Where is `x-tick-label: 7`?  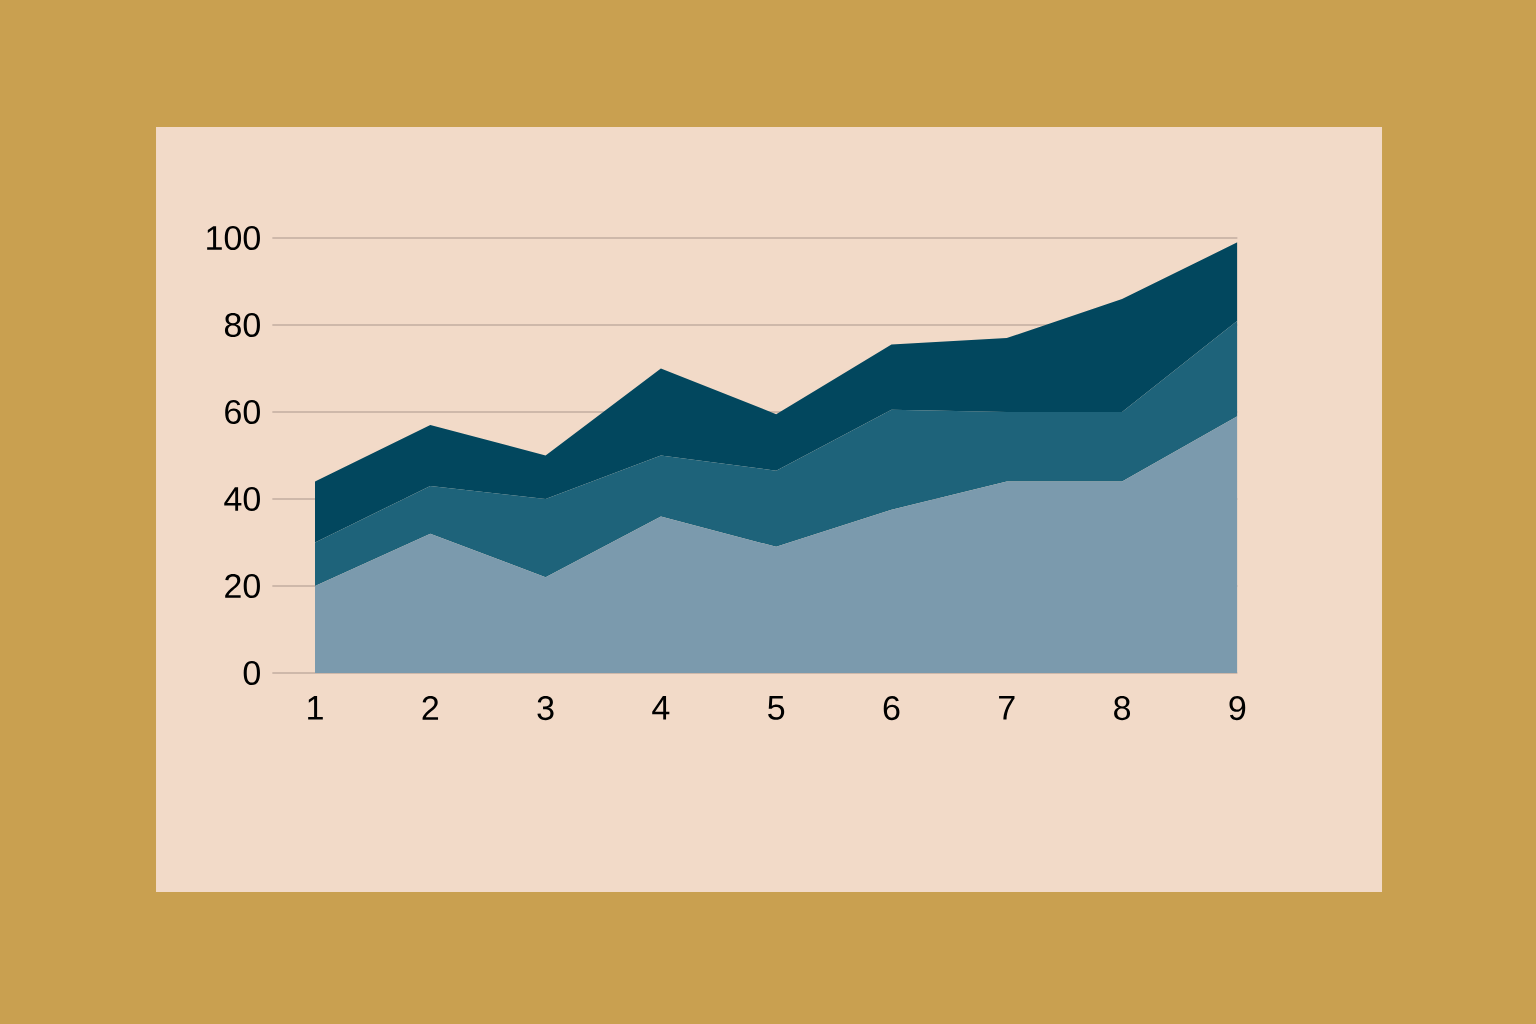 x-tick-label: 7 is located at coordinates (1007, 708).